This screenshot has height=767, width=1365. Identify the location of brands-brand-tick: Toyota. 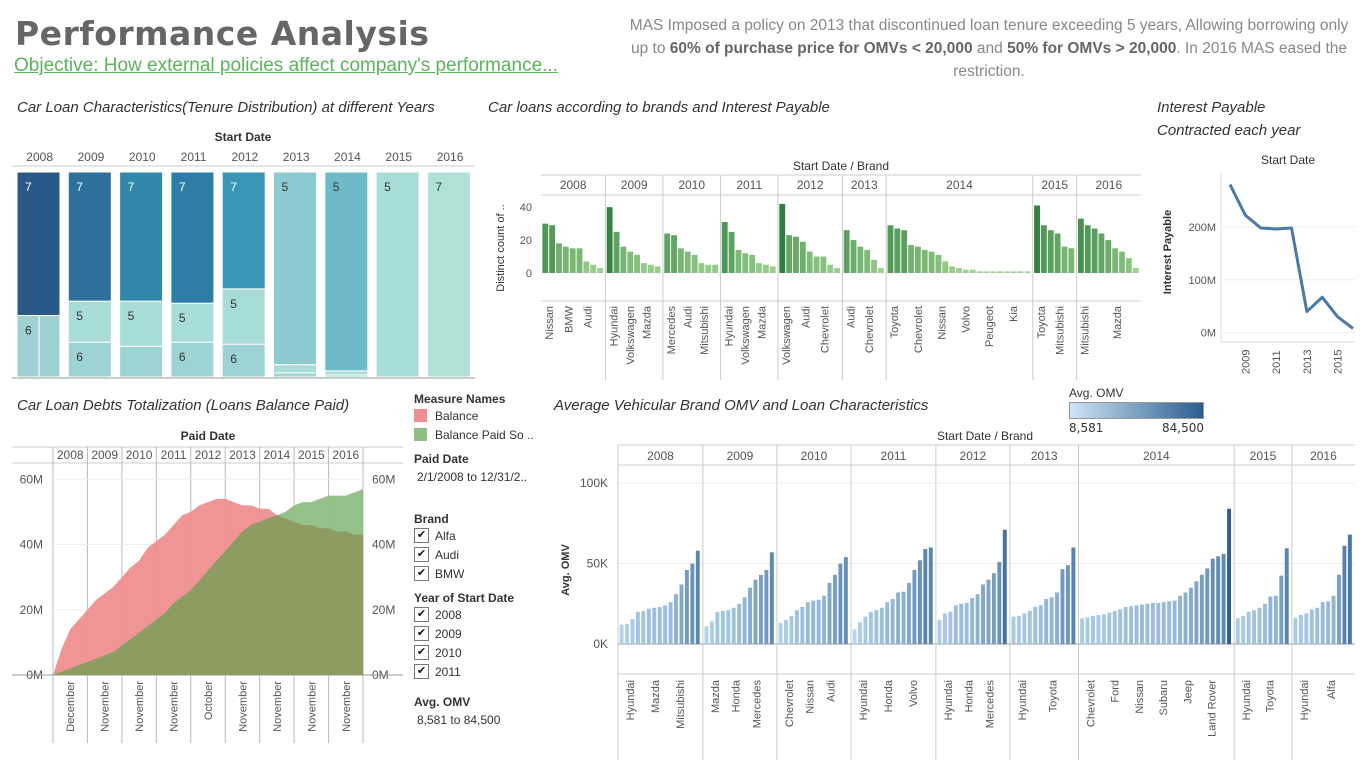
(895, 321).